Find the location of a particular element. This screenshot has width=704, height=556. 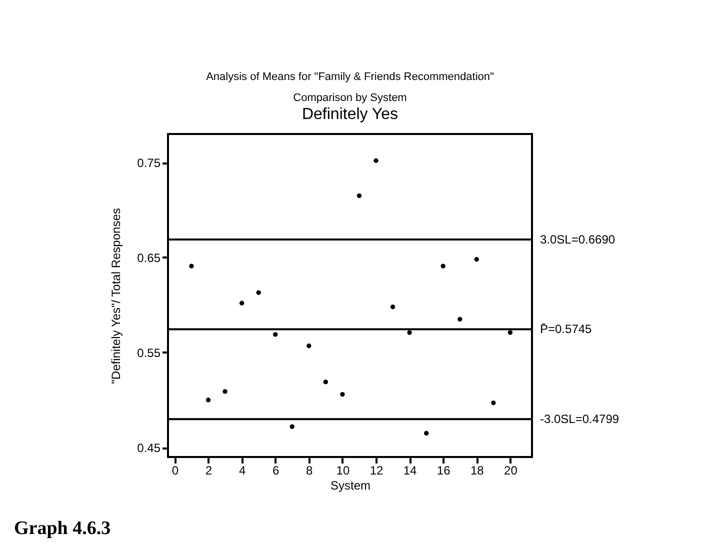

chart-title: Analysis of Means for "Family & Friends Recommendation" Comparison by System is located at coordinates (350, 87).